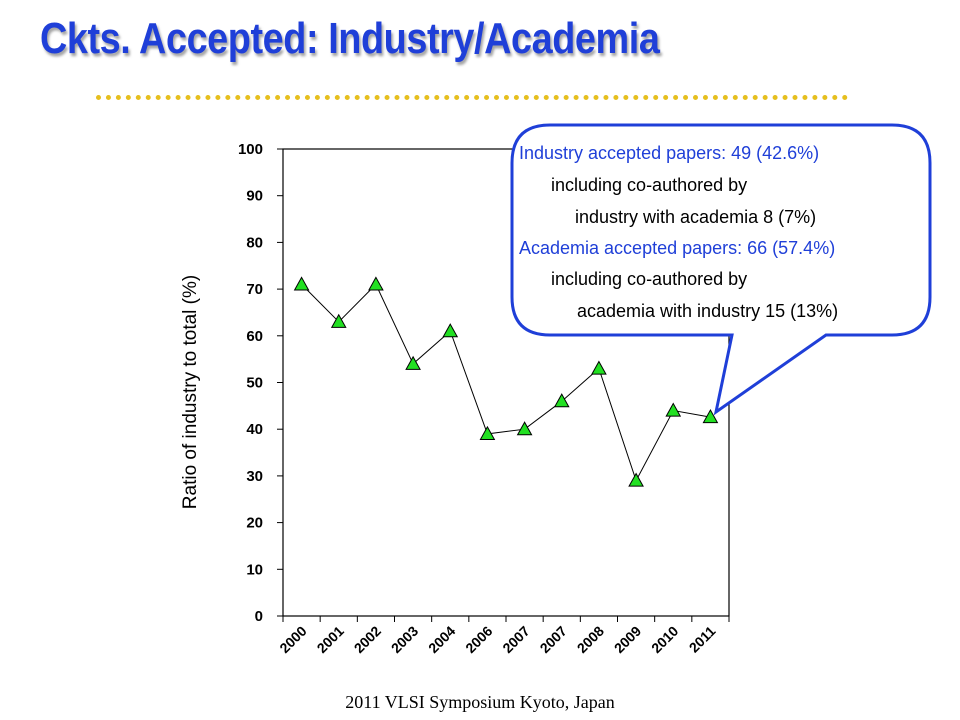 The width and height of the screenshot is (960, 720). Describe the element at coordinates (472, 97) in the screenshot. I see `title-divider` at that location.